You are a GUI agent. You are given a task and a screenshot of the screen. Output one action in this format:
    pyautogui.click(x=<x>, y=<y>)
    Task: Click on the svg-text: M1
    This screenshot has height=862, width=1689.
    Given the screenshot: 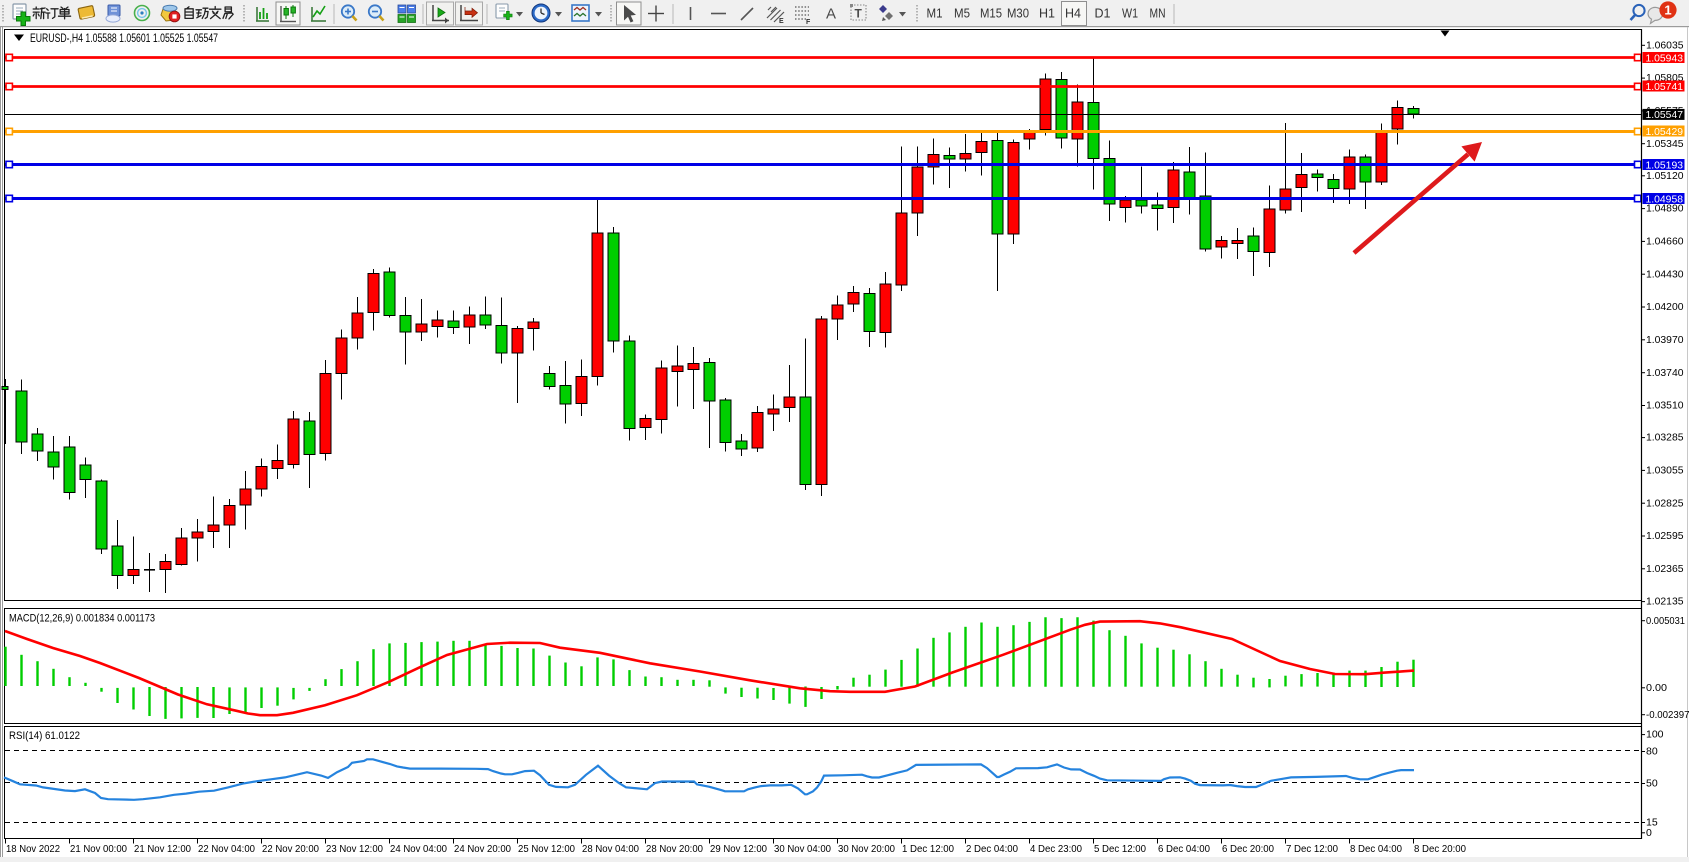 What is the action you would take?
    pyautogui.click(x=935, y=14)
    